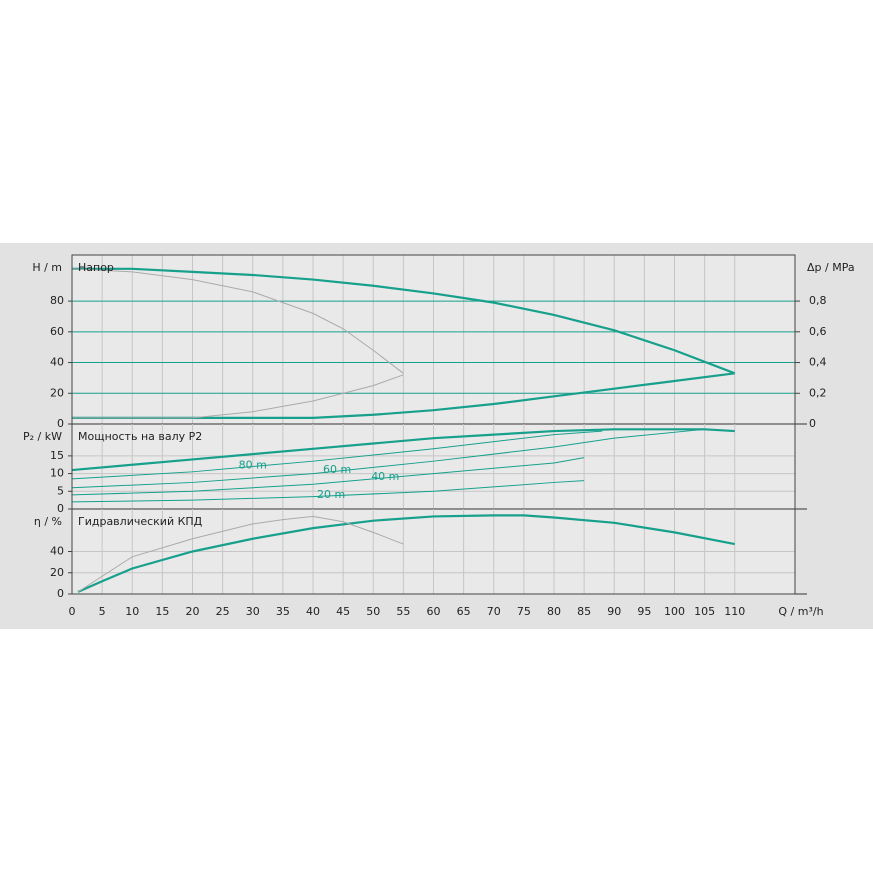 This screenshot has height=873, width=873. I want to click on y2-tick-label: 0,4, so click(818, 362).